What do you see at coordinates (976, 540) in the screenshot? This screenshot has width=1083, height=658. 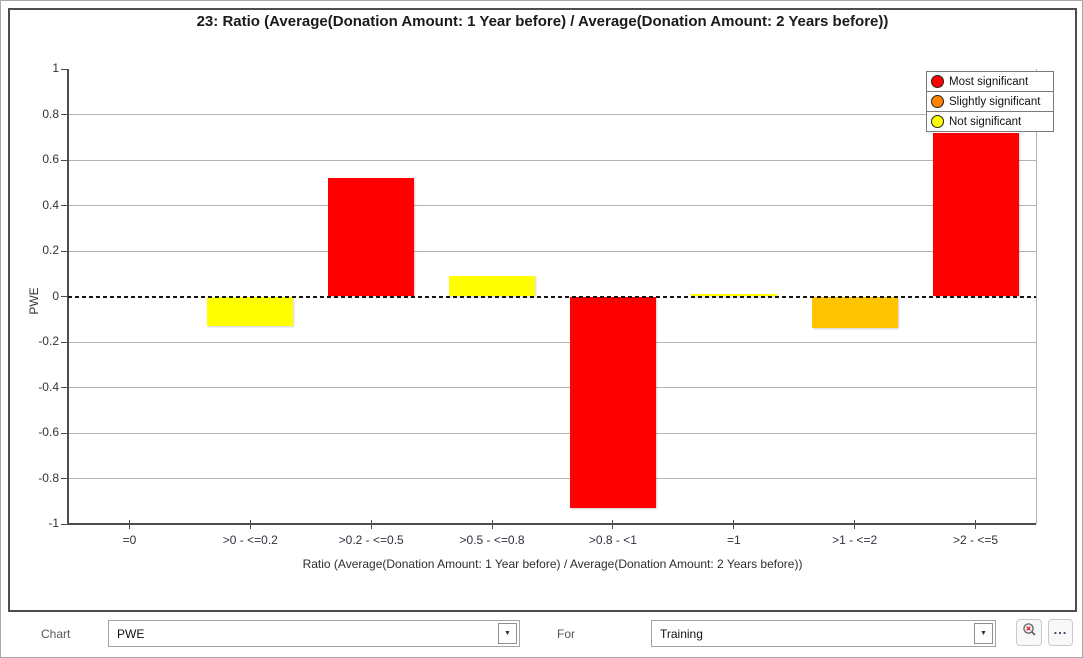 I see `x-tick-label: >2 - <=5` at bounding box center [976, 540].